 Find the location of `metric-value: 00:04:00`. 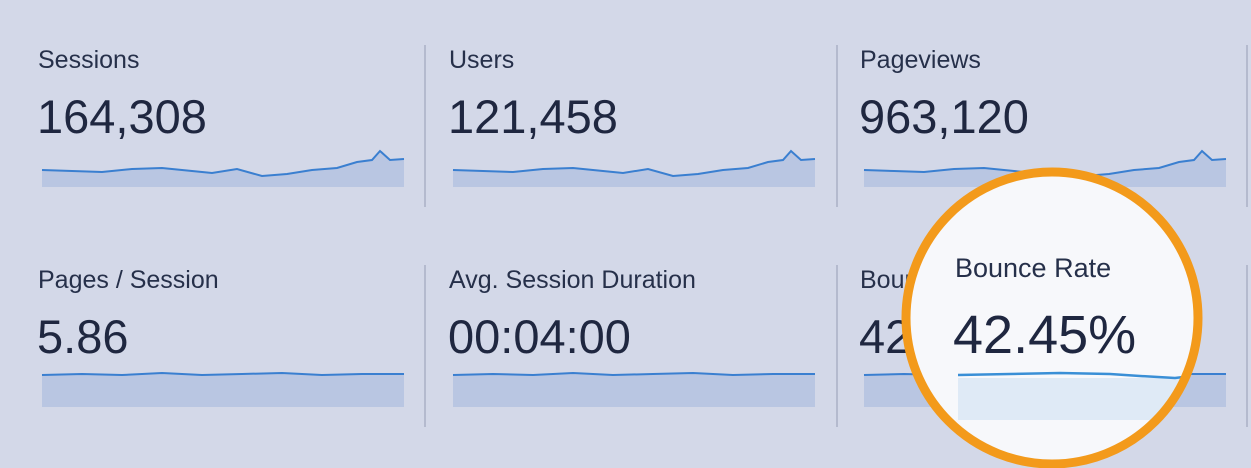

metric-value: 00:04:00 is located at coordinates (539, 336).